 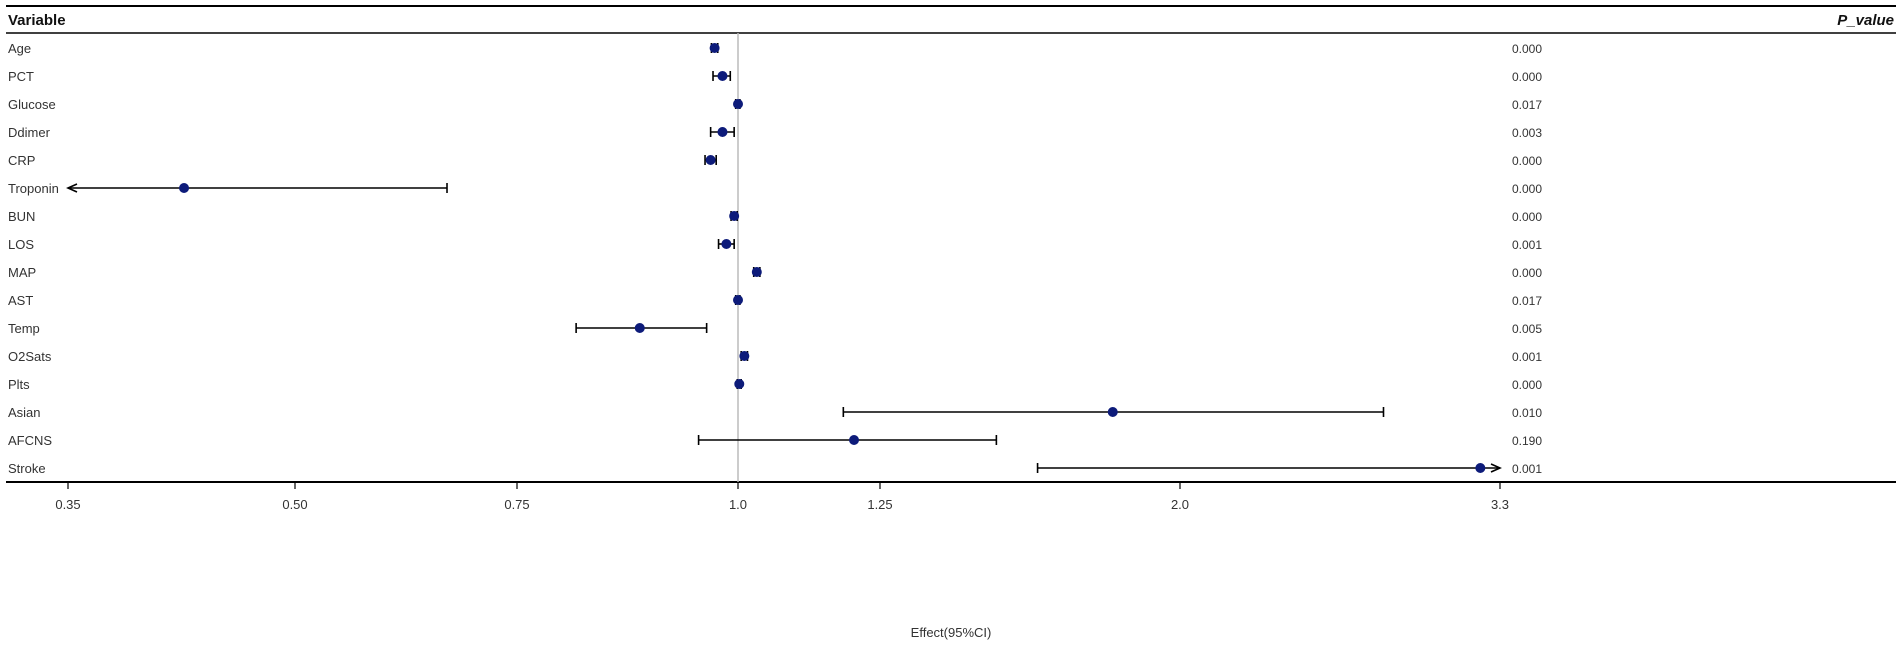 I want to click on x-tick-label: 3.3, so click(x=1500, y=504).